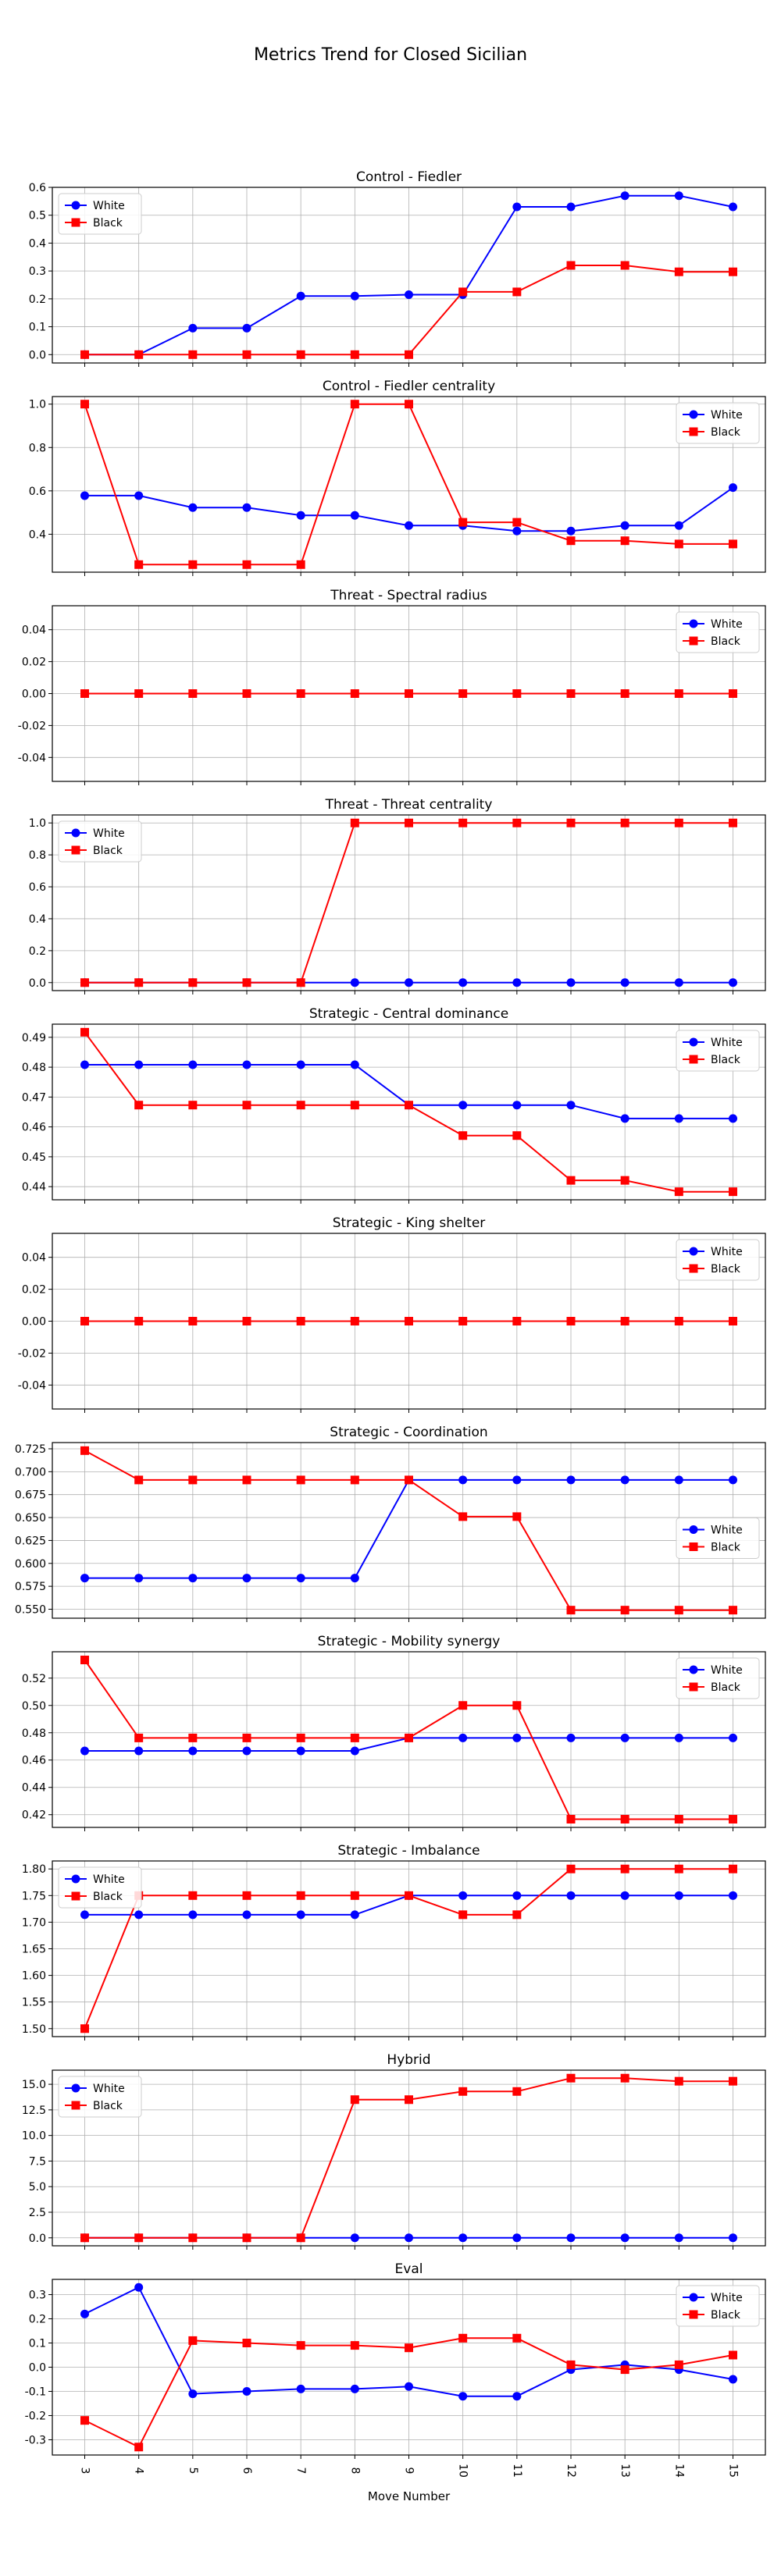  Describe the element at coordinates (30, 1564) in the screenshot. I see `y-tick-label: 0.600` at that location.